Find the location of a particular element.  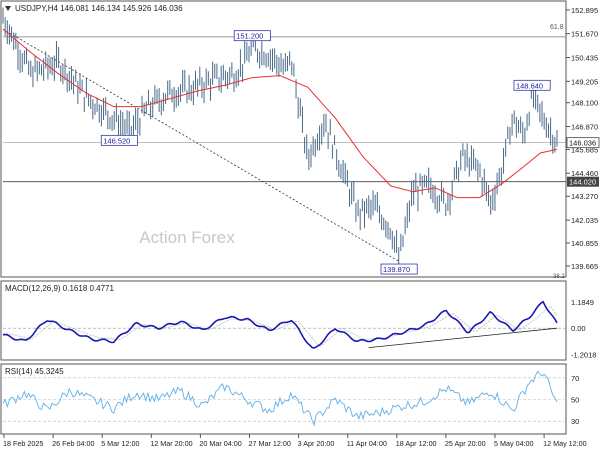

rsi-panel-frame is located at coordinates (283, 399).